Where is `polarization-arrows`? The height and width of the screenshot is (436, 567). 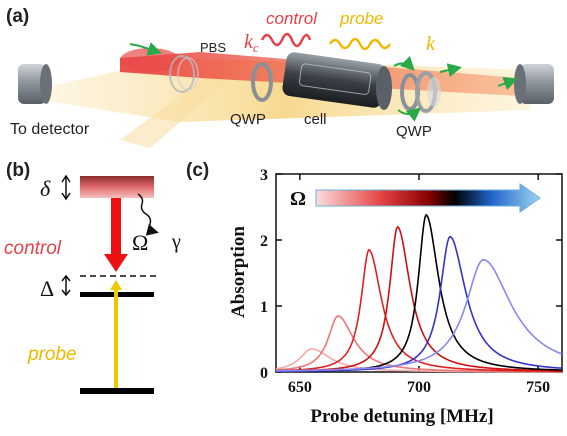
polarization-arrows is located at coordinates (323, 82).